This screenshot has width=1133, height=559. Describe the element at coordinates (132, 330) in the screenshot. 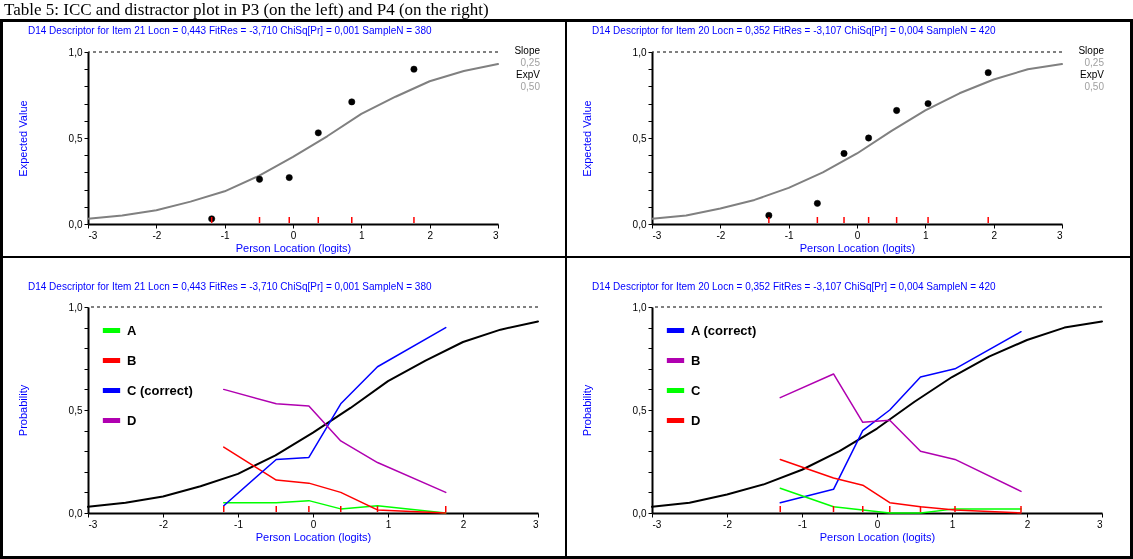

I see `legend-label: A` at that location.